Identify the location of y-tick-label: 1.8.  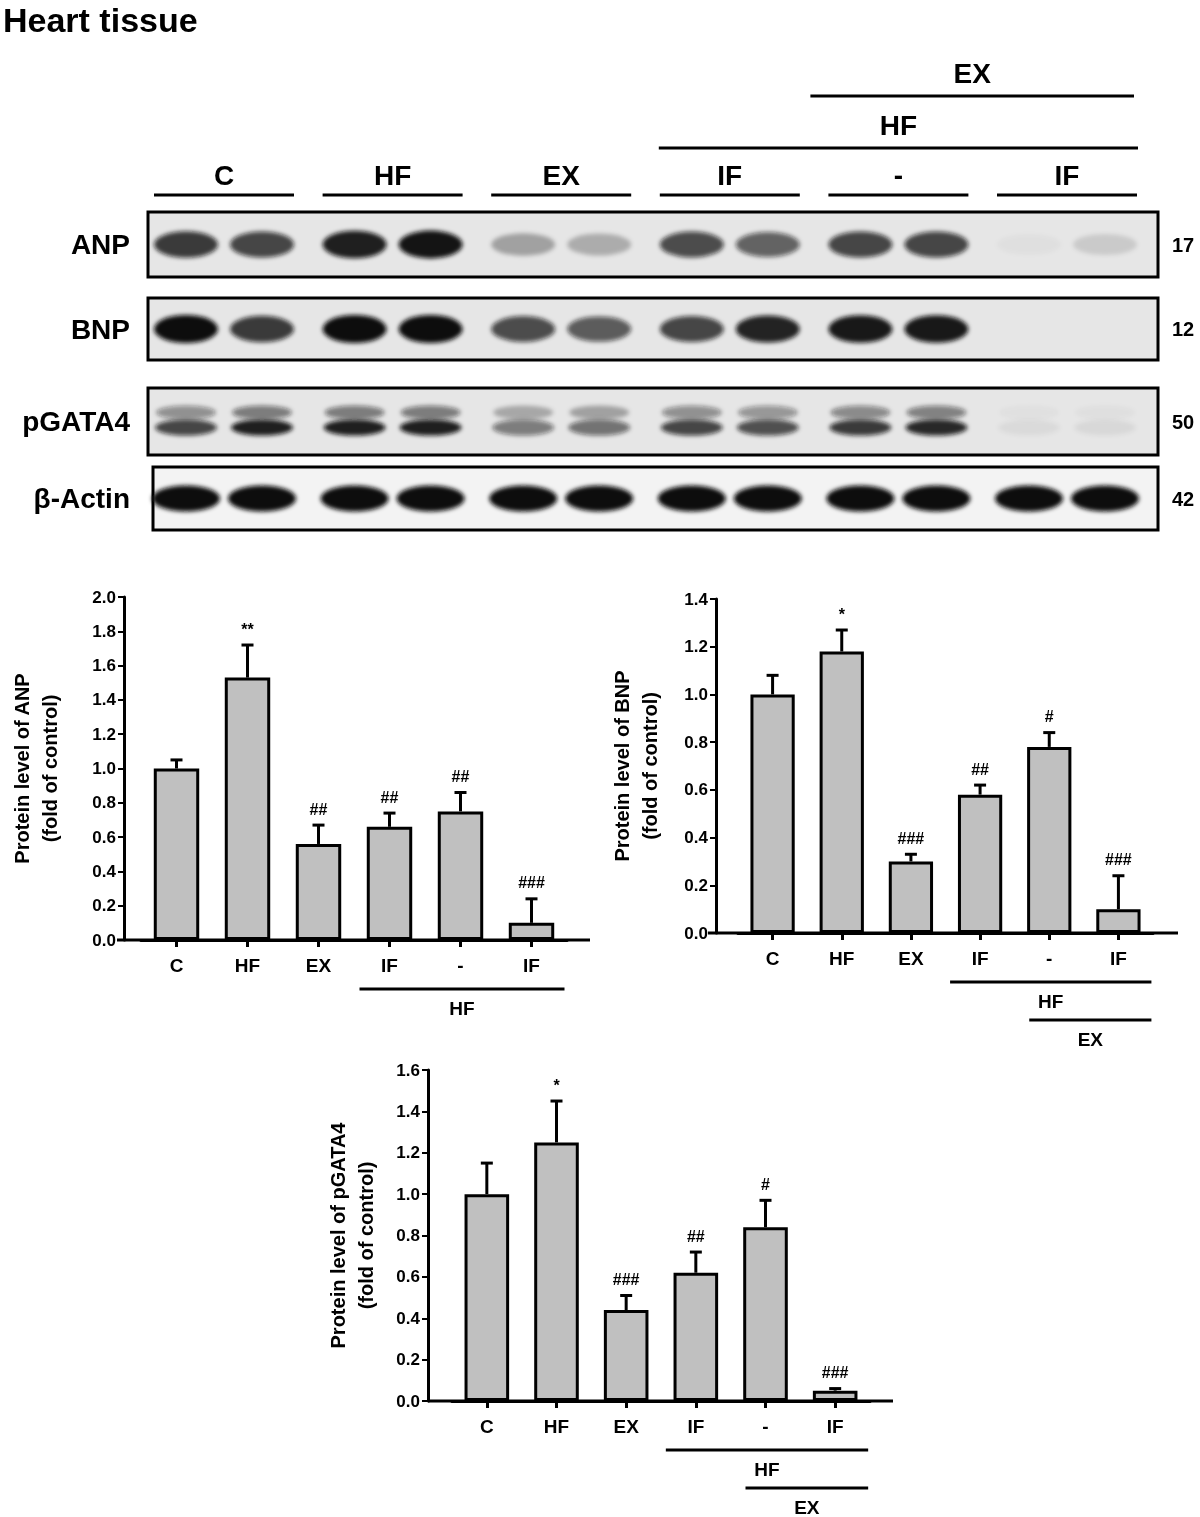
(104, 631).